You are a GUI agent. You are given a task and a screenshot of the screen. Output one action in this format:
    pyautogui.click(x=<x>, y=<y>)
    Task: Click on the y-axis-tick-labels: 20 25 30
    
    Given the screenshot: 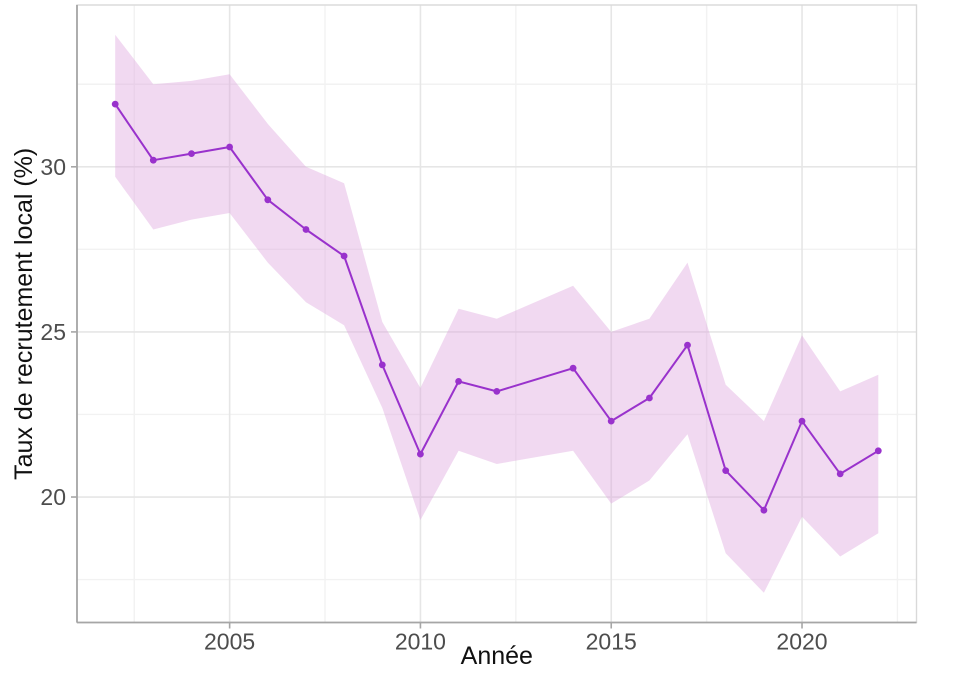 What is the action you would take?
    pyautogui.click(x=53, y=332)
    